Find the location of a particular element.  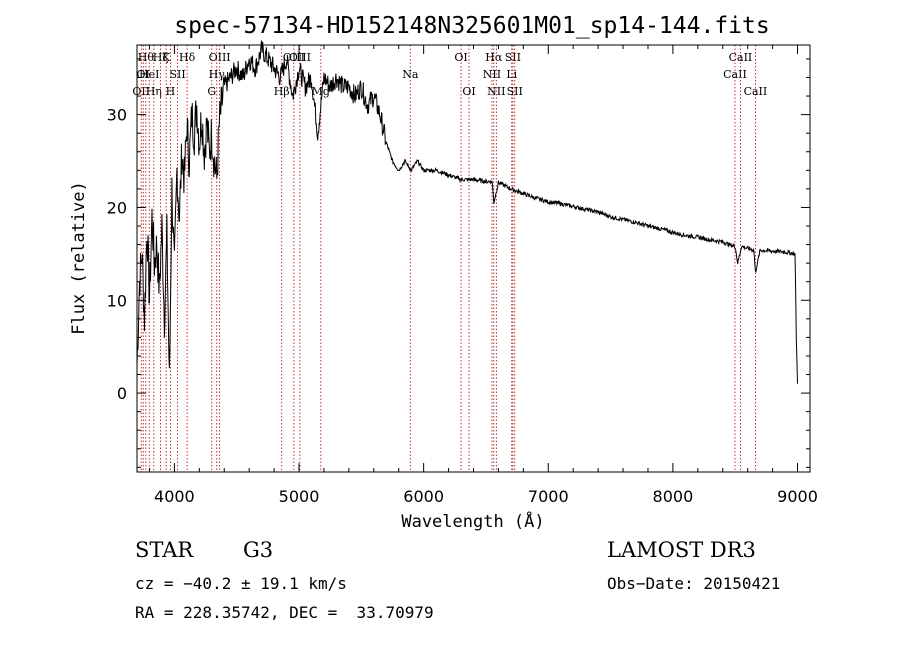

x-tick-label: 8000 is located at coordinates (673, 496).